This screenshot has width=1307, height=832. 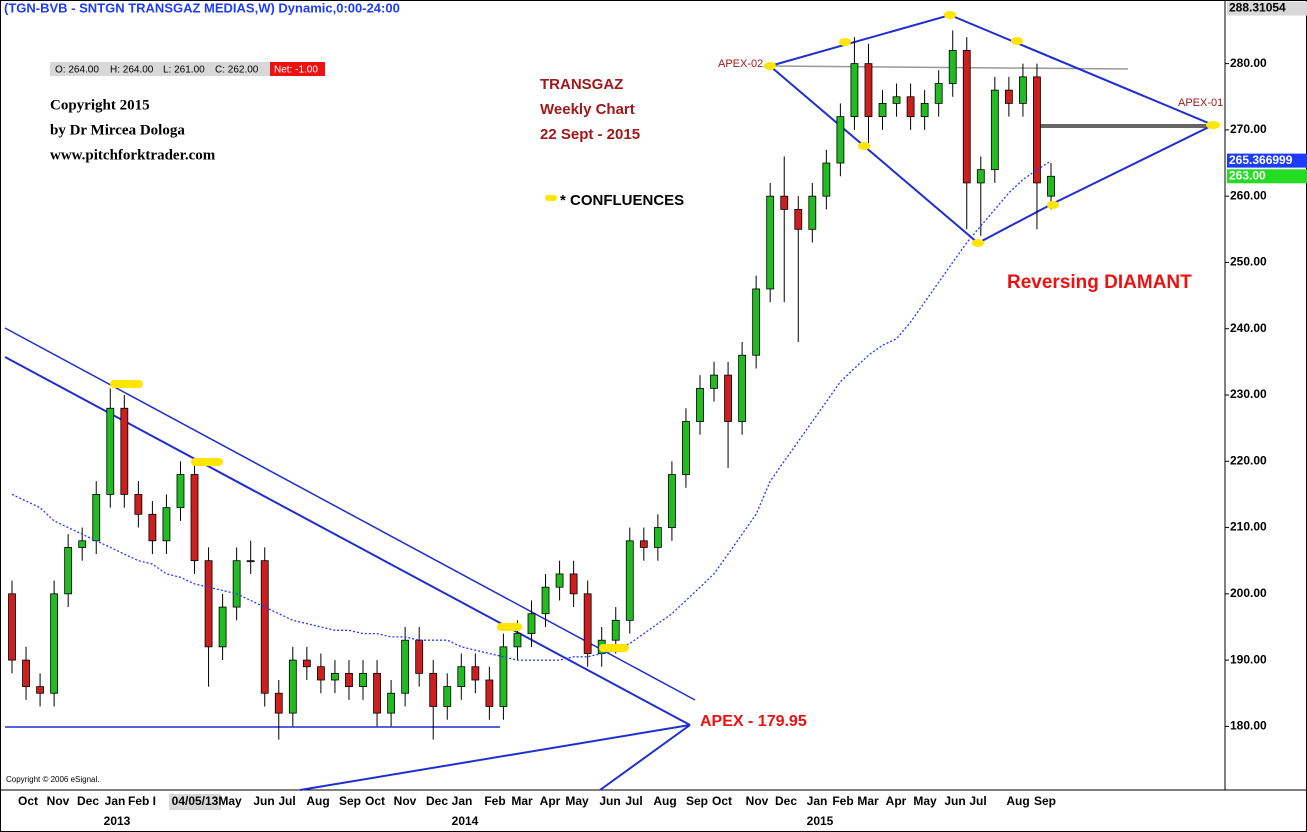 What do you see at coordinates (100, 105) in the screenshot?
I see `copyright: Copyright 2015` at bounding box center [100, 105].